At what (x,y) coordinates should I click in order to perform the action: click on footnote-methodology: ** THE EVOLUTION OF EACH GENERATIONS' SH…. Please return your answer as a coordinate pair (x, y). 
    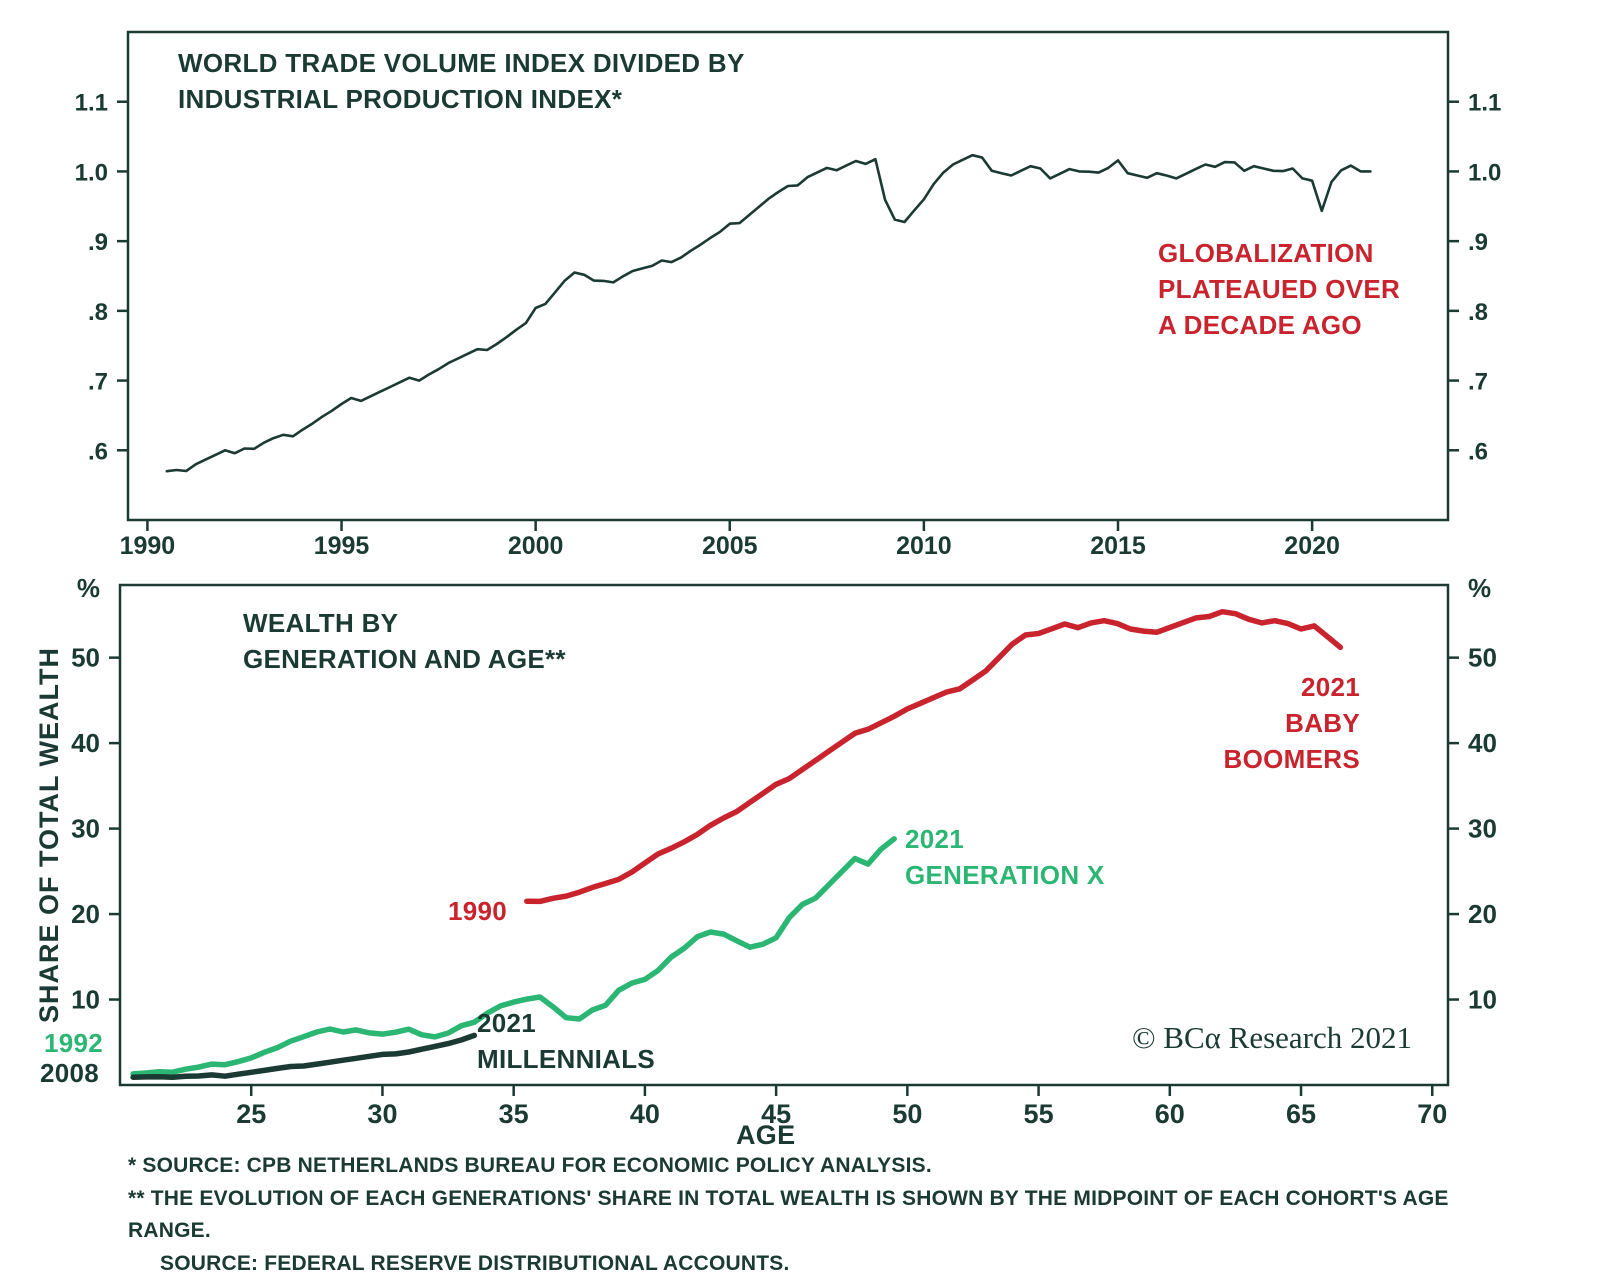
    Looking at the image, I should click on (788, 1214).